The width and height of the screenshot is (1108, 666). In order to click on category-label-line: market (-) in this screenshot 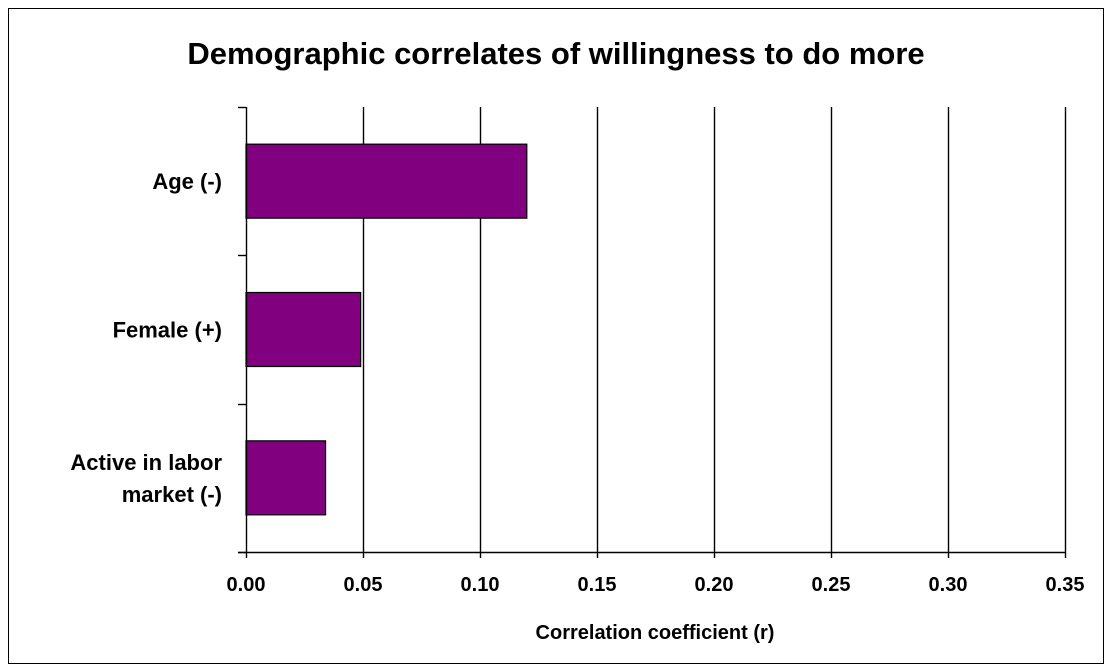, I will do `click(172, 494)`.